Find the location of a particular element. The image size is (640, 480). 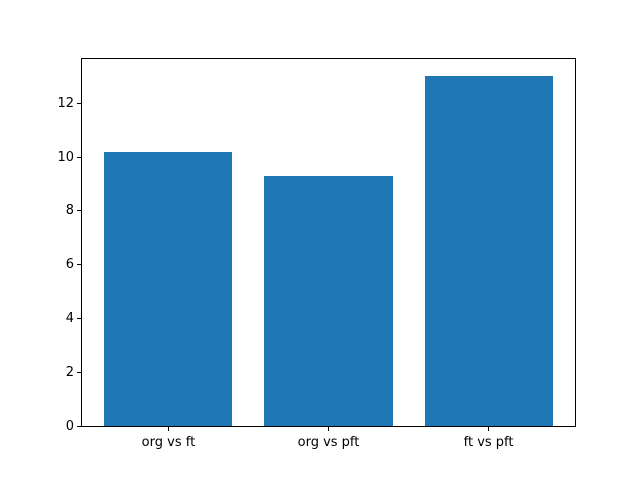

y-tick-label: 6 is located at coordinates (69, 265).